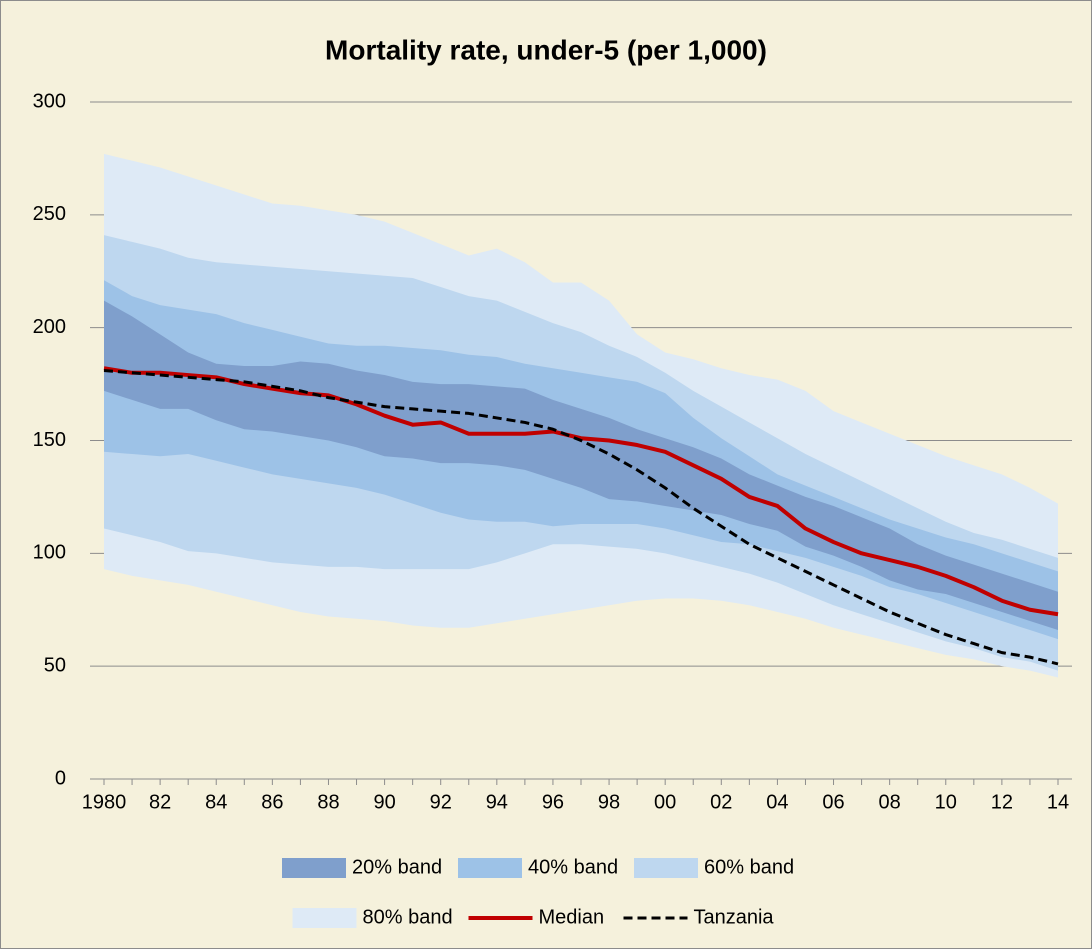  Describe the element at coordinates (777, 802) in the screenshot. I see `x-tick-label: 04` at that location.